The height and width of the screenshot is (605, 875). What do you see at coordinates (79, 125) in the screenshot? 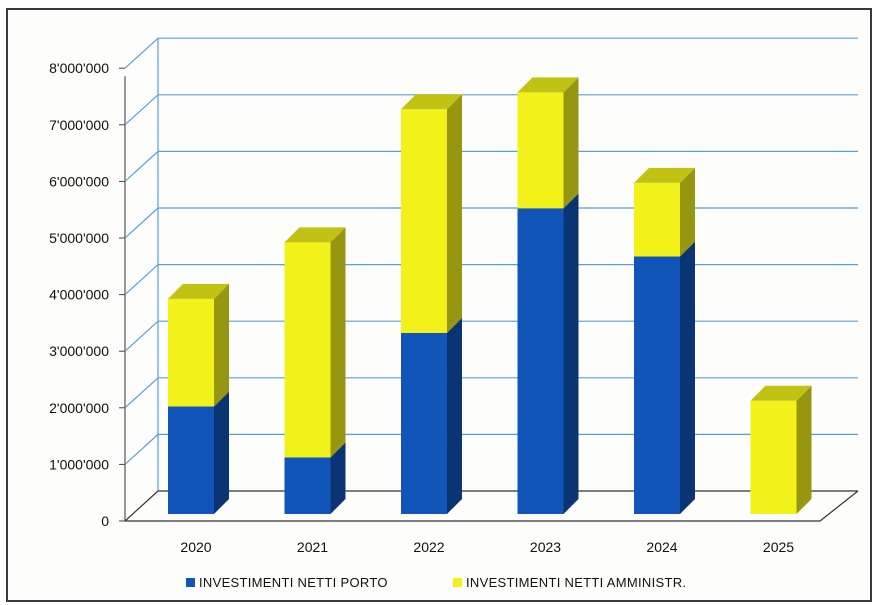
I see `y-tick-label: 7'000'000` at bounding box center [79, 125].